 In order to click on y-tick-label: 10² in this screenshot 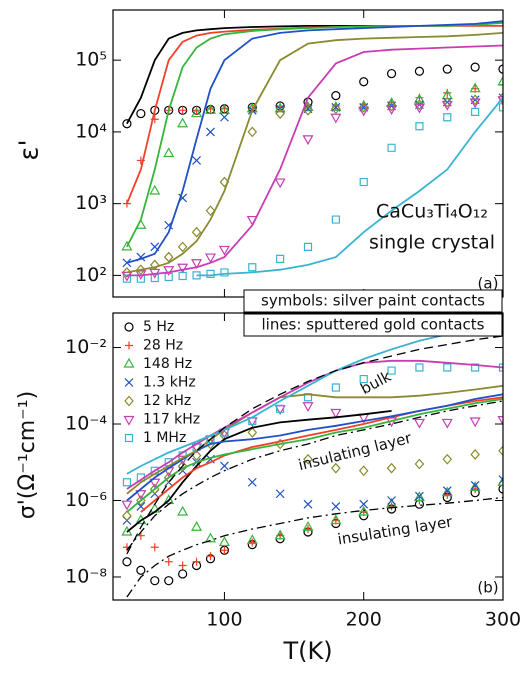, I will do `click(91, 275)`.